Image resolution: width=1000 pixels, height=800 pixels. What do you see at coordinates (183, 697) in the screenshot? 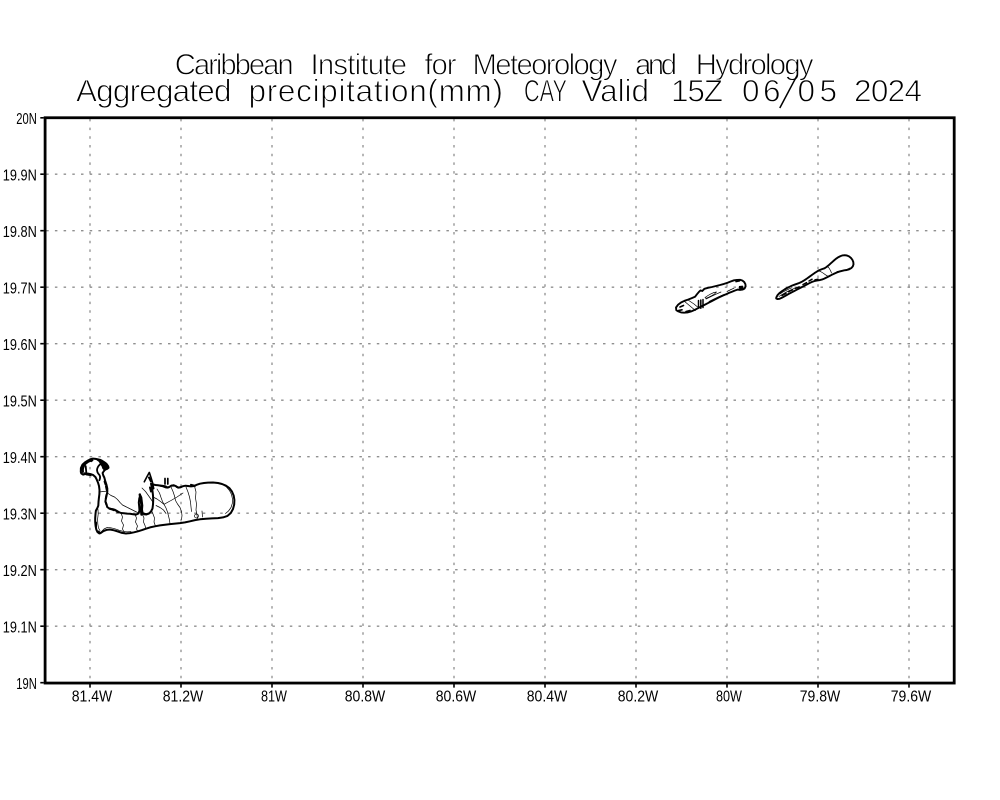
I see `svg-text: 81.2W` at bounding box center [183, 697].